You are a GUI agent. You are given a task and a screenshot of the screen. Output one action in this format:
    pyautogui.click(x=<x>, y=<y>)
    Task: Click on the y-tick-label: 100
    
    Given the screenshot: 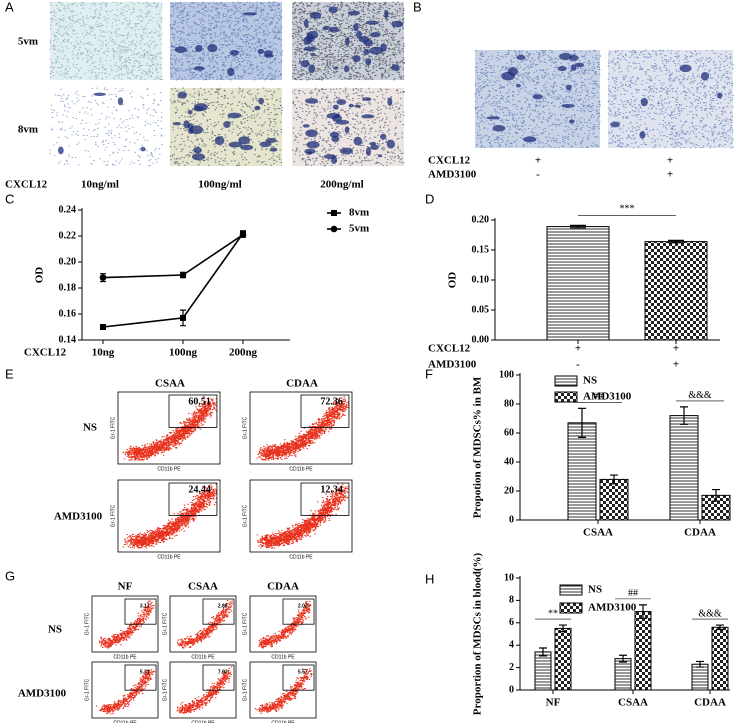 What is the action you would take?
    pyautogui.click(x=506, y=374)
    